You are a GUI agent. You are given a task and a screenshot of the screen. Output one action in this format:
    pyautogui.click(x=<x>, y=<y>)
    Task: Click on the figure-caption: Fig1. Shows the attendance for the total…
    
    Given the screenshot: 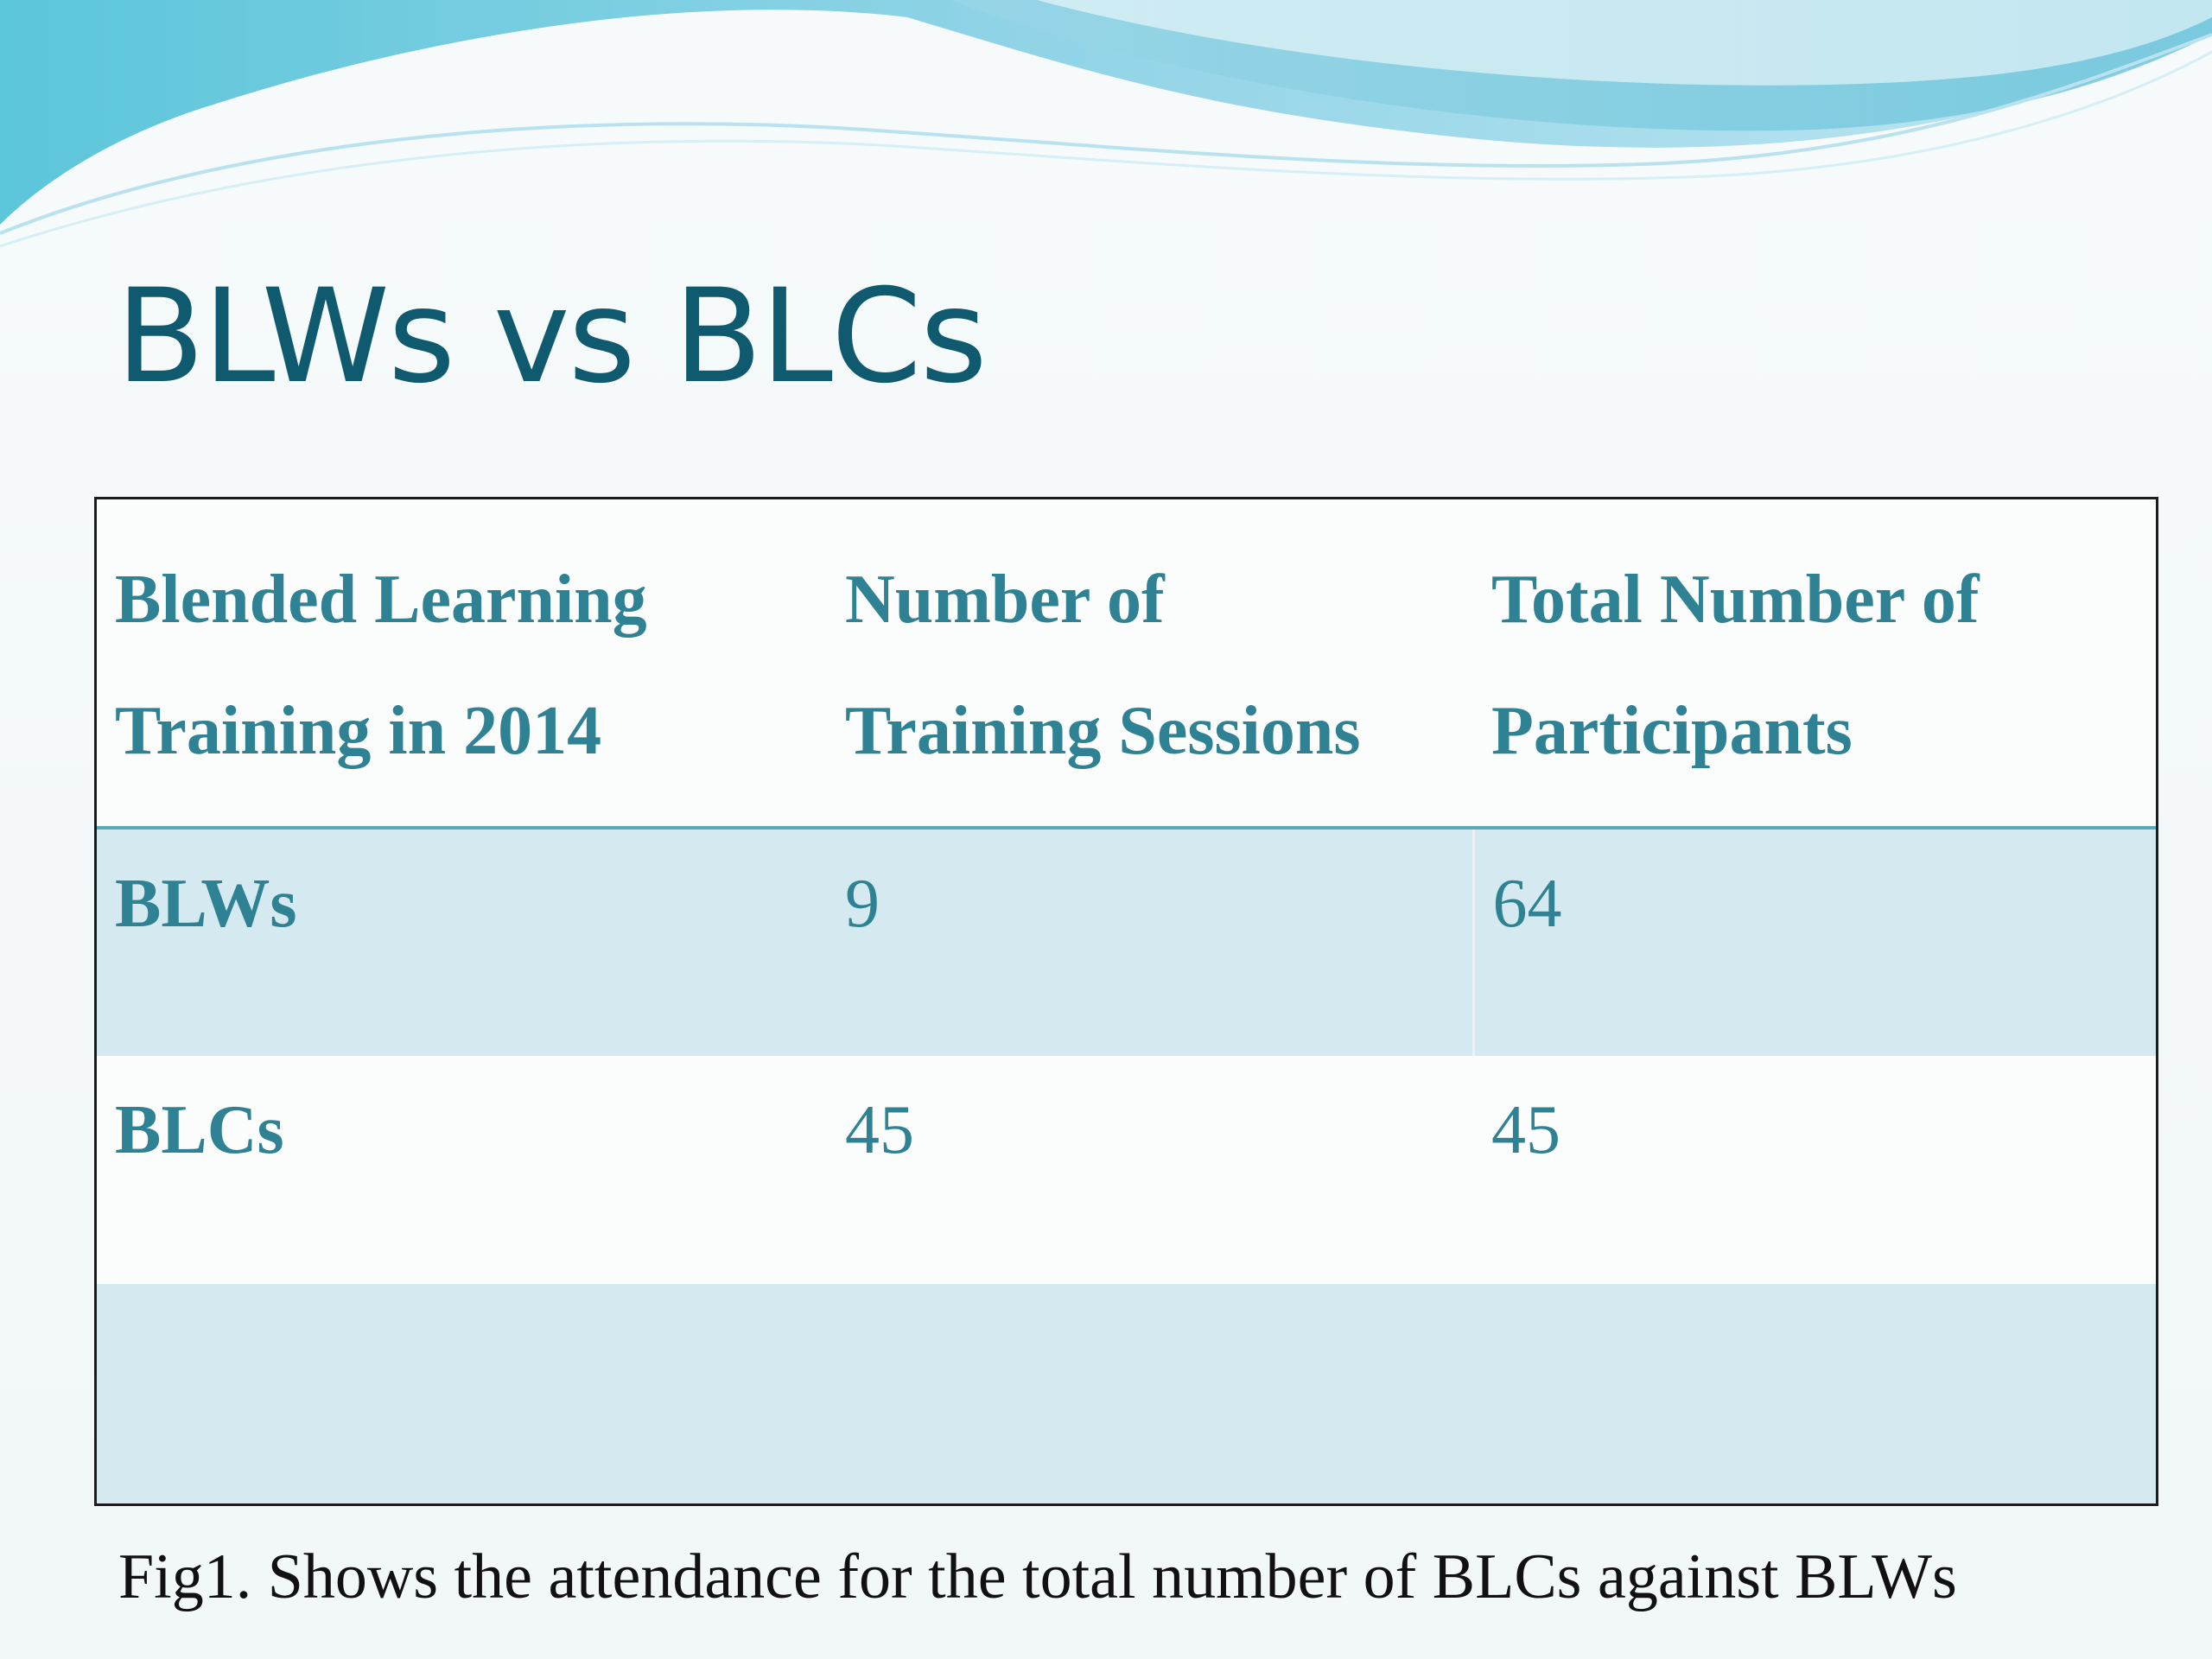 What is the action you would take?
    pyautogui.click(x=1037, y=1576)
    